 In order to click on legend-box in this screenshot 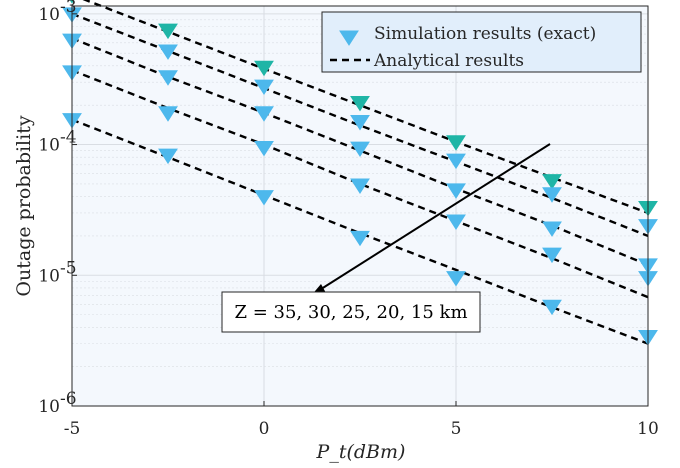, I will do `click(481, 42)`.